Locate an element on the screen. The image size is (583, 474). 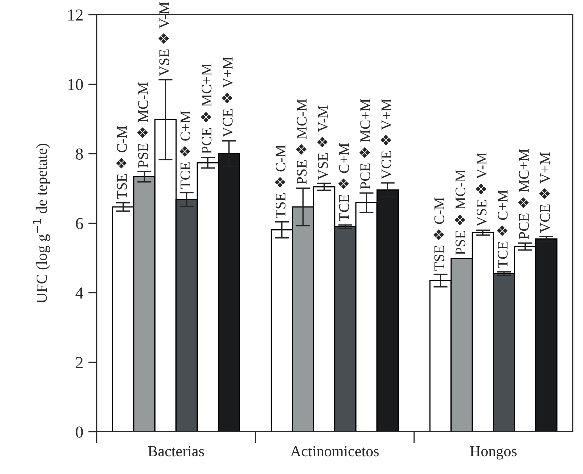
y-tick-label: 10 is located at coordinates (76, 84).